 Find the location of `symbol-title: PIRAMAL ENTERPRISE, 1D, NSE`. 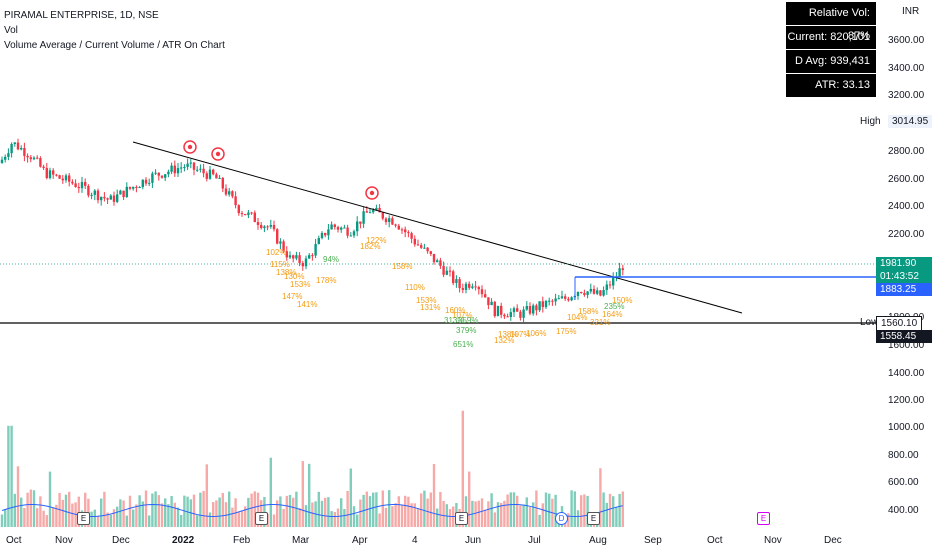

symbol-title: PIRAMAL ENTERPRISE, 1D, NSE is located at coordinates (81, 15).